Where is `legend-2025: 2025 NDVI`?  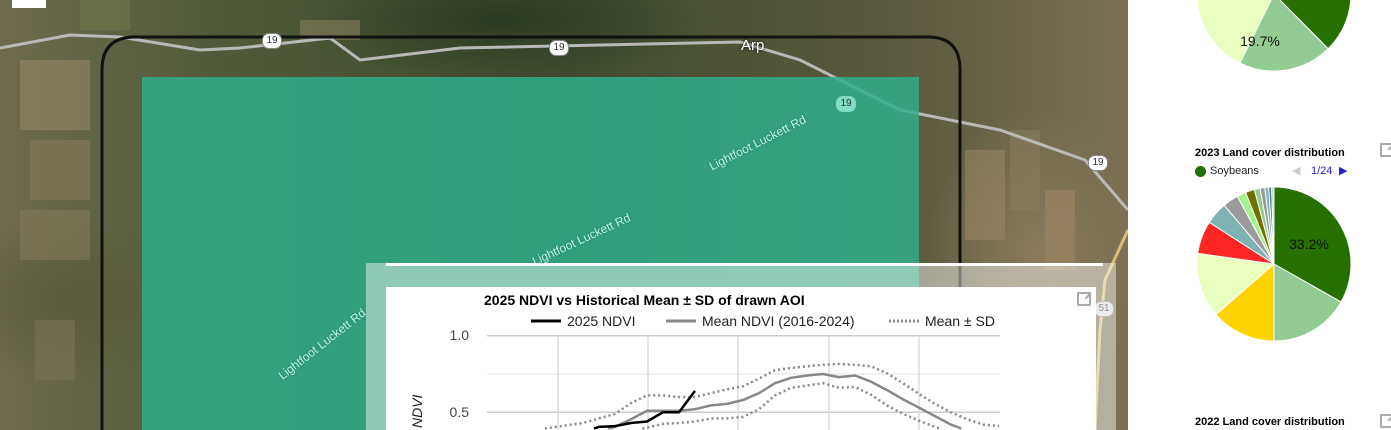 legend-2025: 2025 NDVI is located at coordinates (601, 321).